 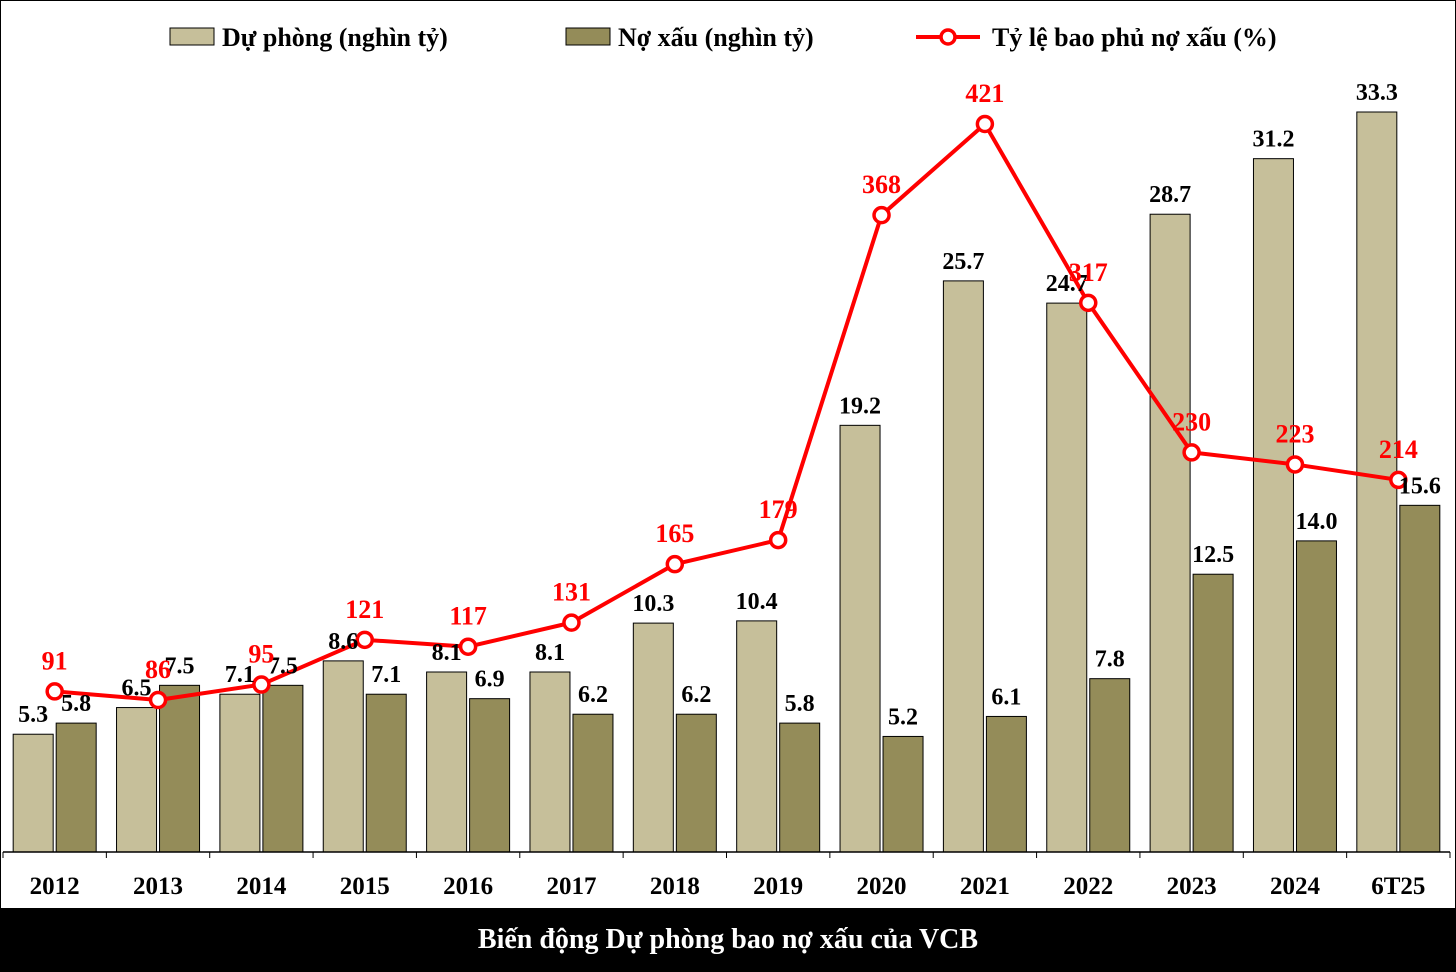 I want to click on coverage-point-2023, so click(x=1191, y=452).